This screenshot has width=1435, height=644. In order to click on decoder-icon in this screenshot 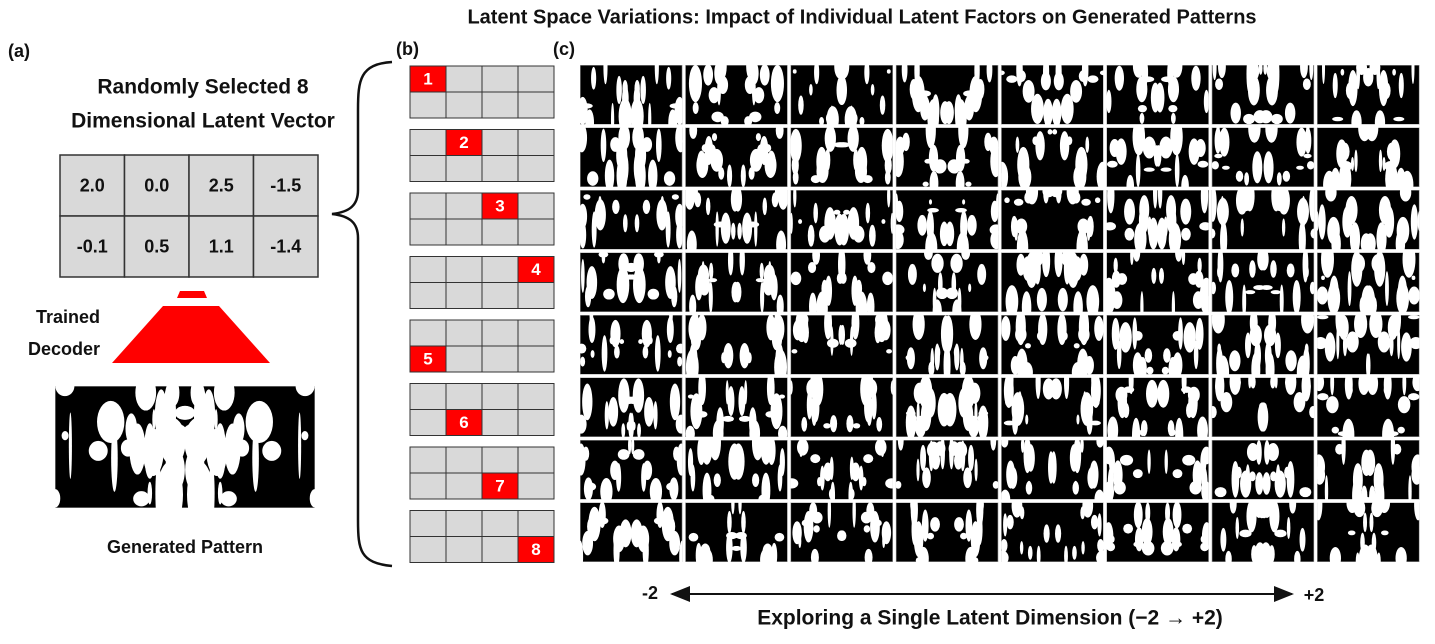, I will do `click(192, 294)`.